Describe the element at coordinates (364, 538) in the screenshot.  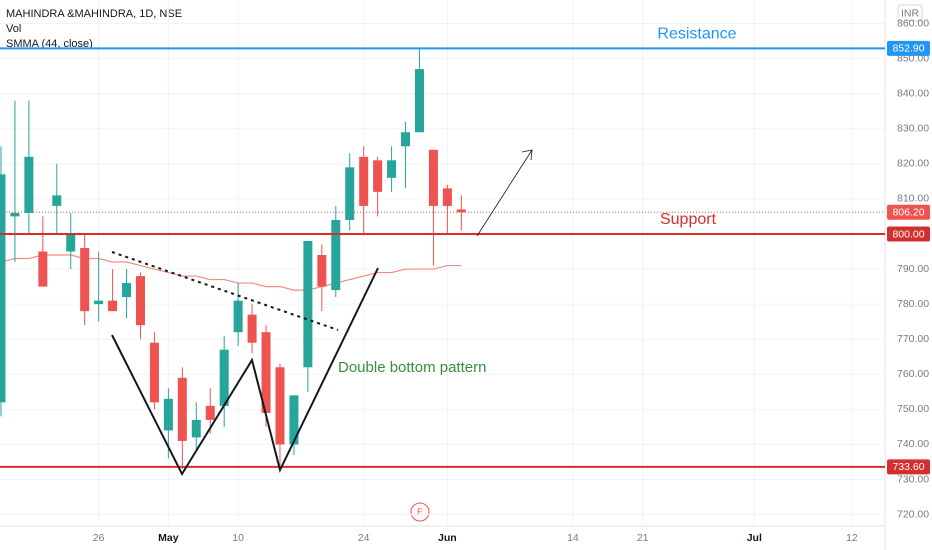
I see `x-tick-label: 24` at that location.